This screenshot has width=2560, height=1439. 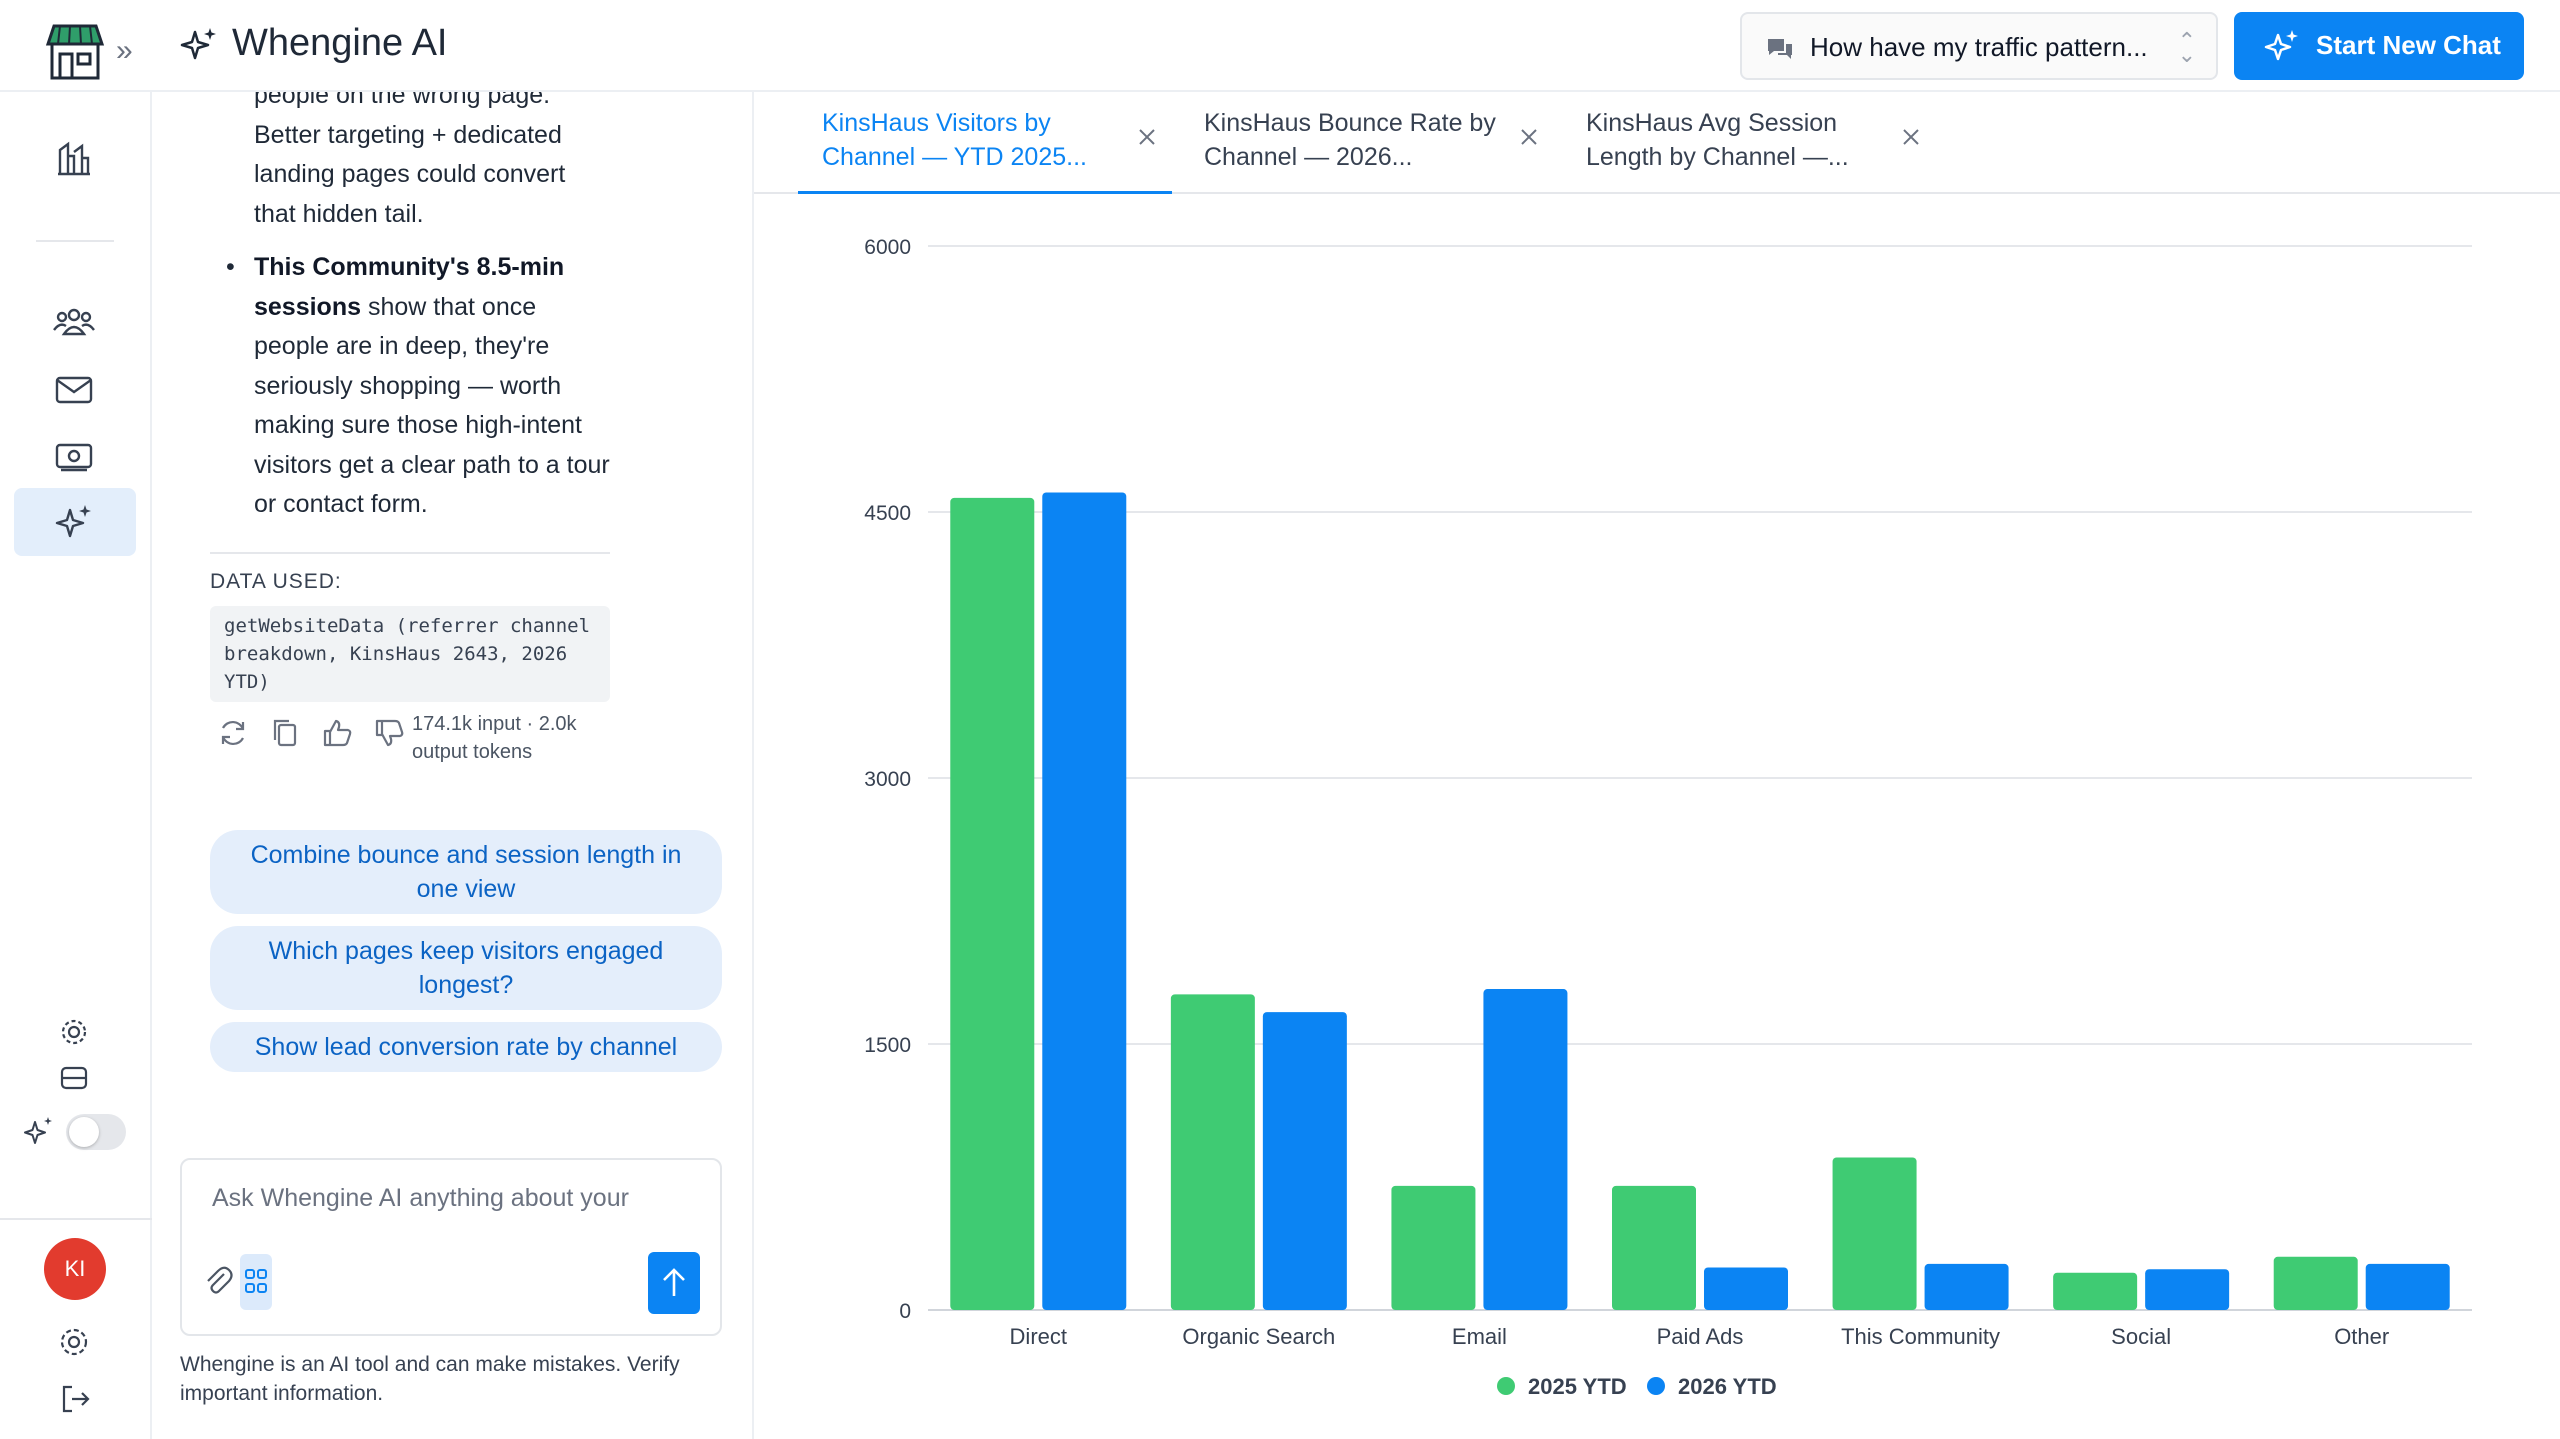 I want to click on user-avatar: KI, so click(x=75, y=1269).